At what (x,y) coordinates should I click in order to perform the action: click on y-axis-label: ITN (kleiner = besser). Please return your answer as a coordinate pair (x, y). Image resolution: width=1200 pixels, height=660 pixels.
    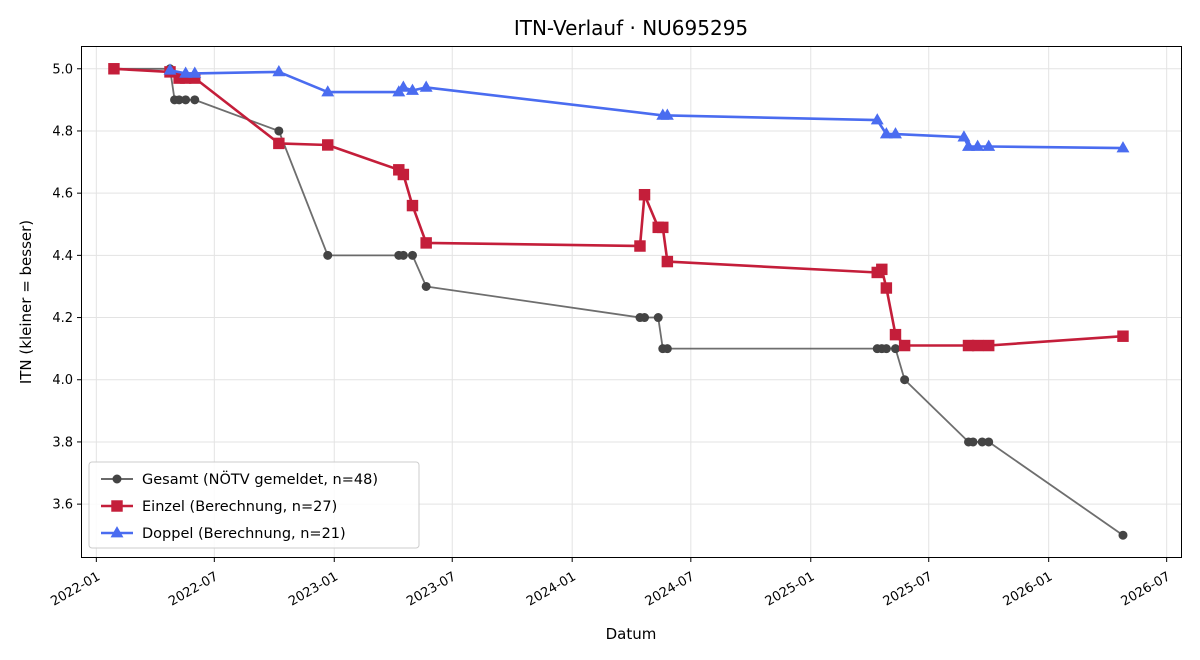
    Looking at the image, I should click on (26, 302).